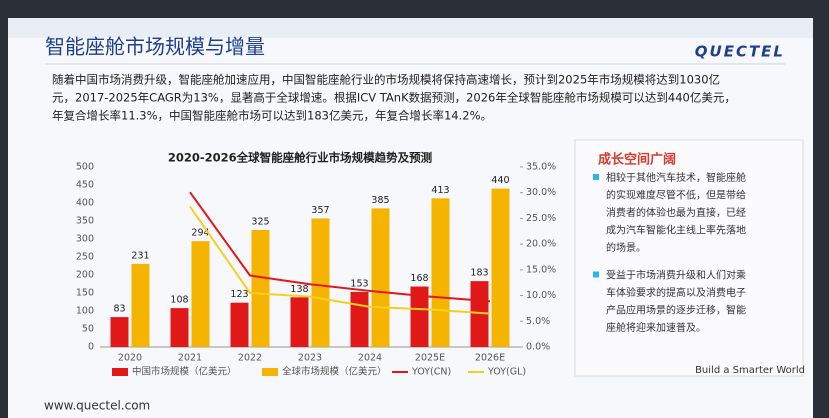  Describe the element at coordinates (260, 222) in the screenshot. I see `bar-value-label: 325` at that location.